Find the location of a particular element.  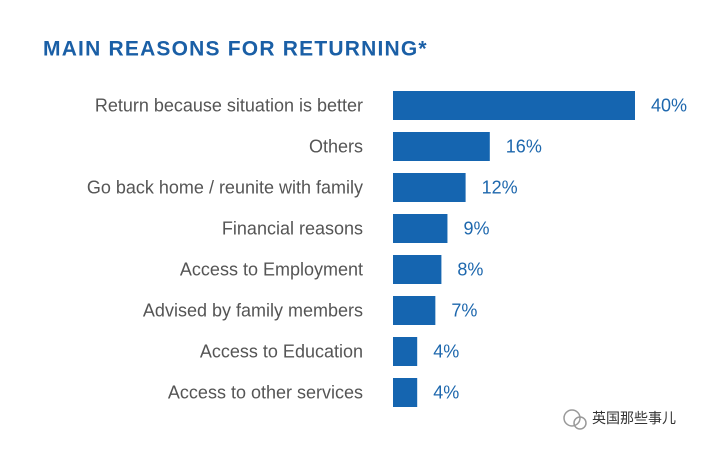

chart-title: MAIN REASONS FOR RETURNING* is located at coordinates (235, 49).